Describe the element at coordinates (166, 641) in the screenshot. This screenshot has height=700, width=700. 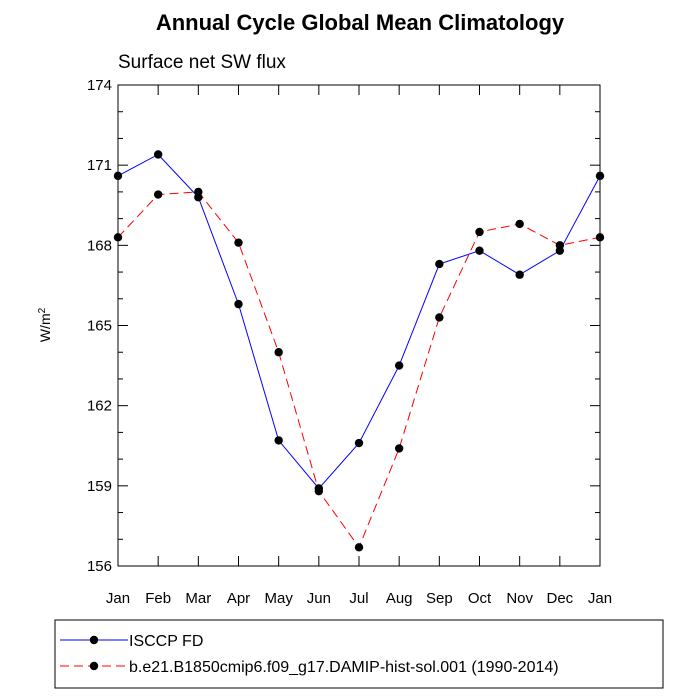
I see `legend-label-1: ISCCP FD` at that location.